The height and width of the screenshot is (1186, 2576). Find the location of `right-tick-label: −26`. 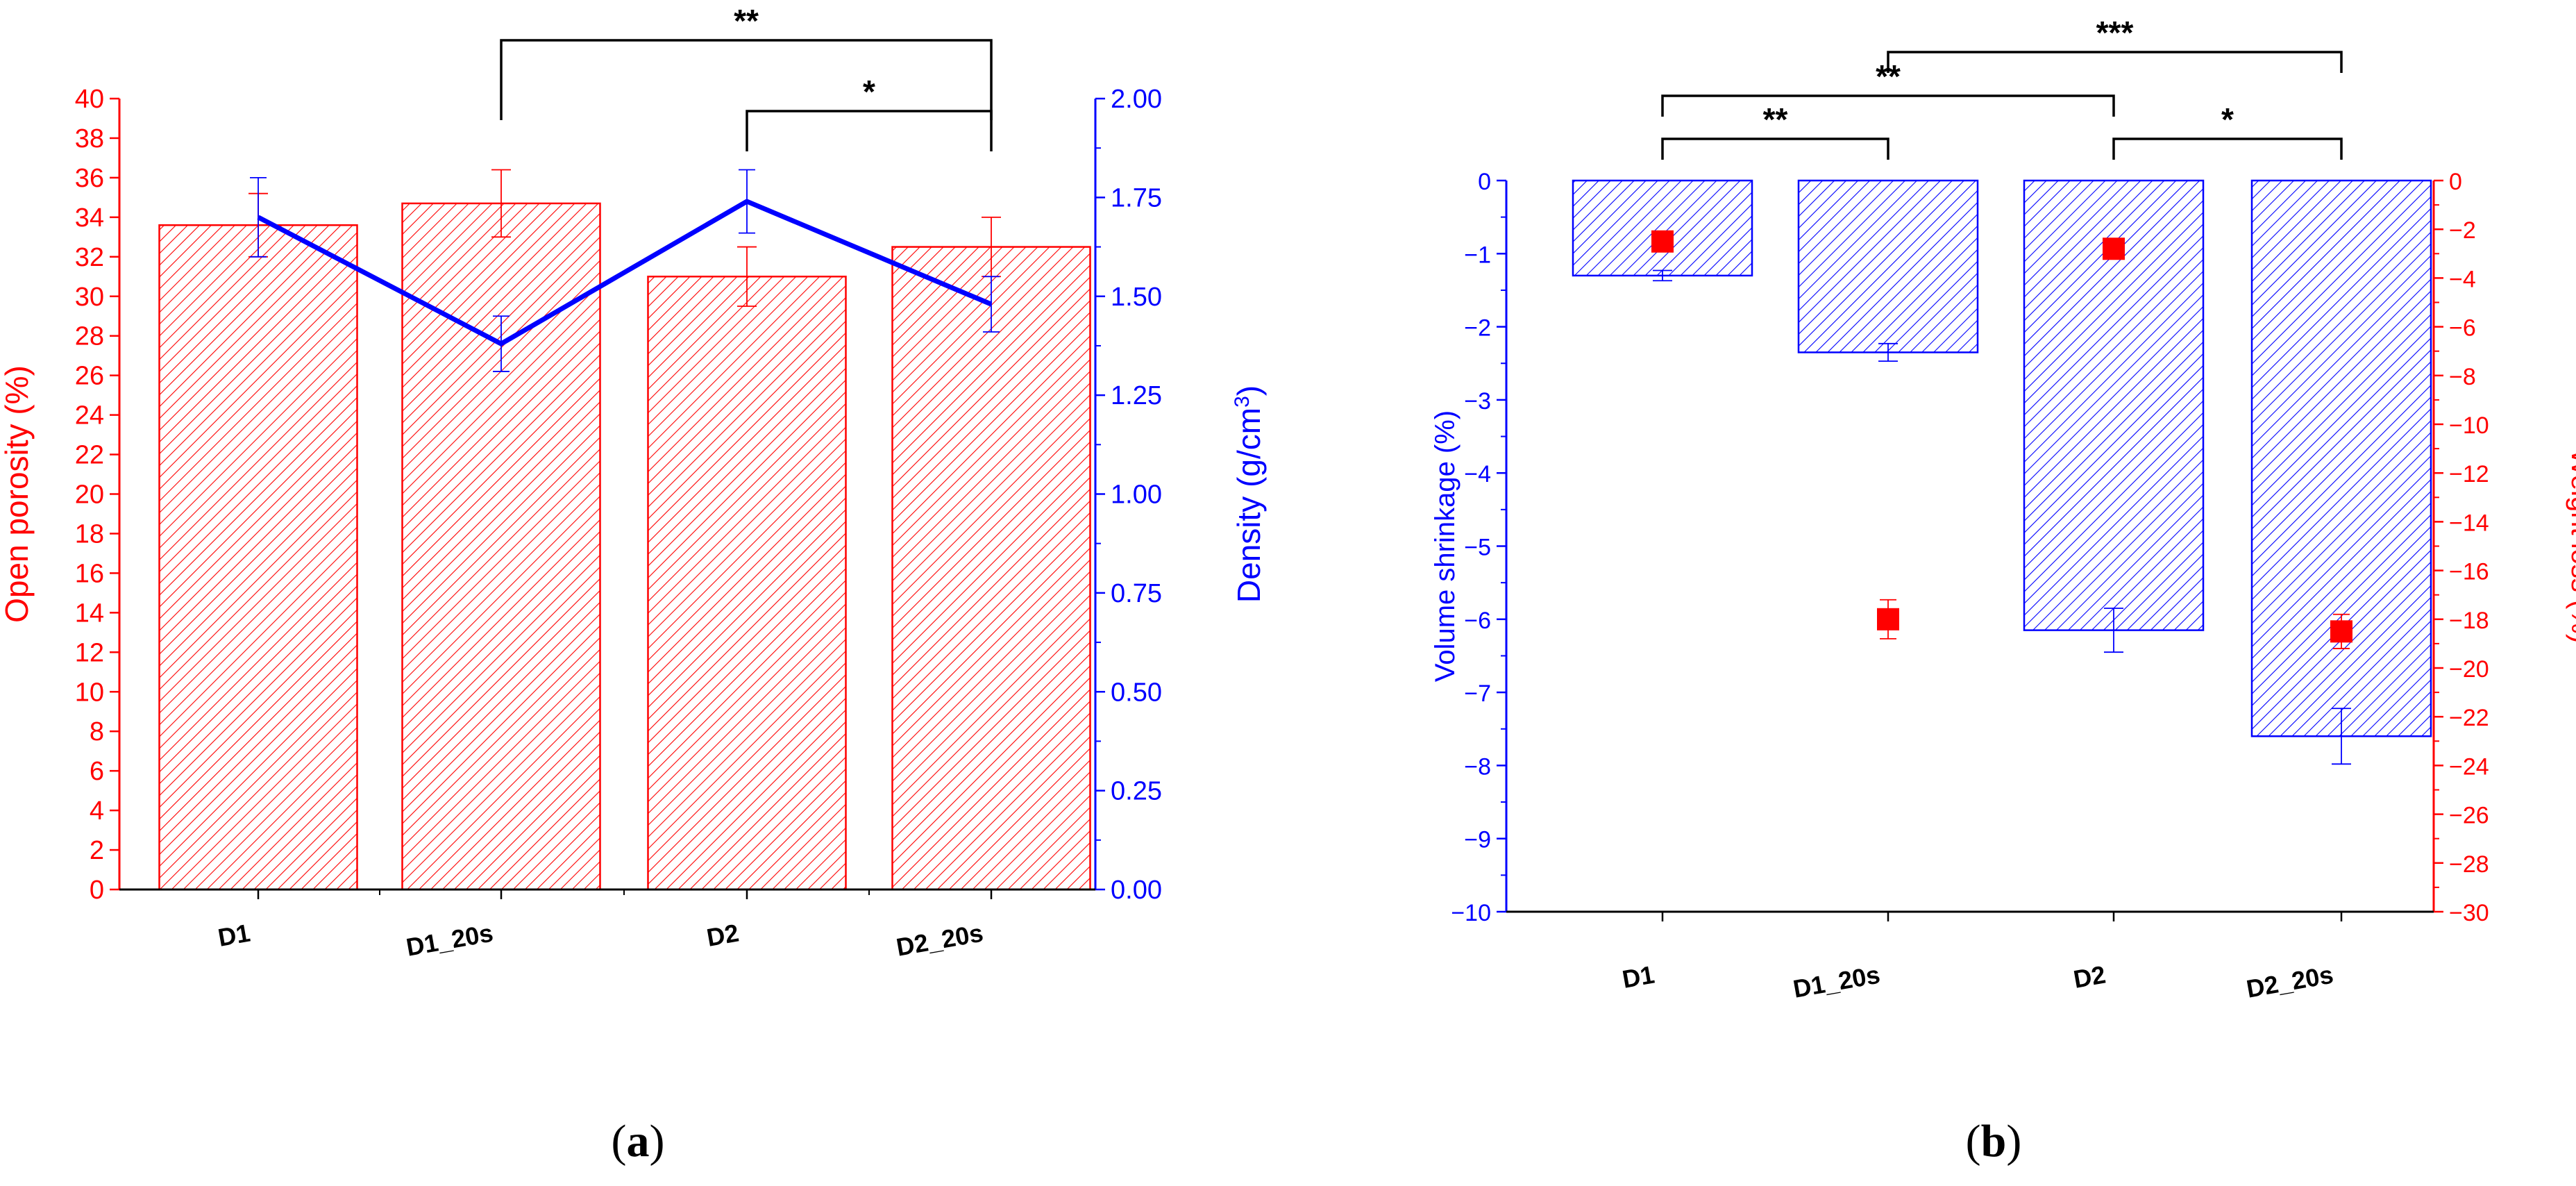

right-tick-label: −26 is located at coordinates (2469, 816).